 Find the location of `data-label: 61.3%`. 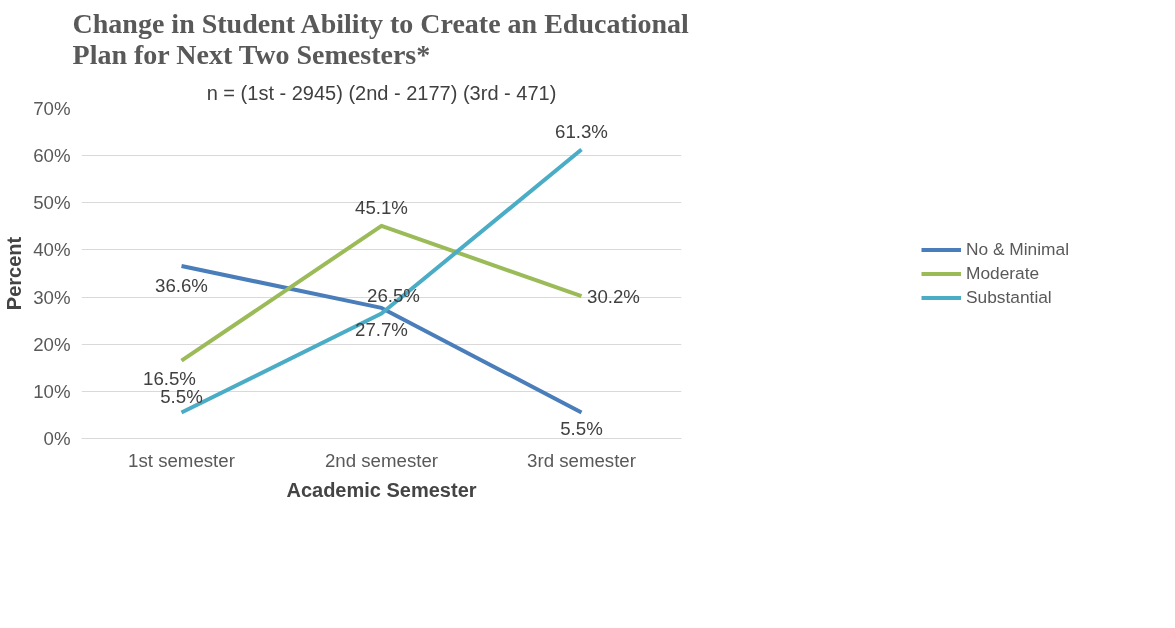

data-label: 61.3% is located at coordinates (581, 132).